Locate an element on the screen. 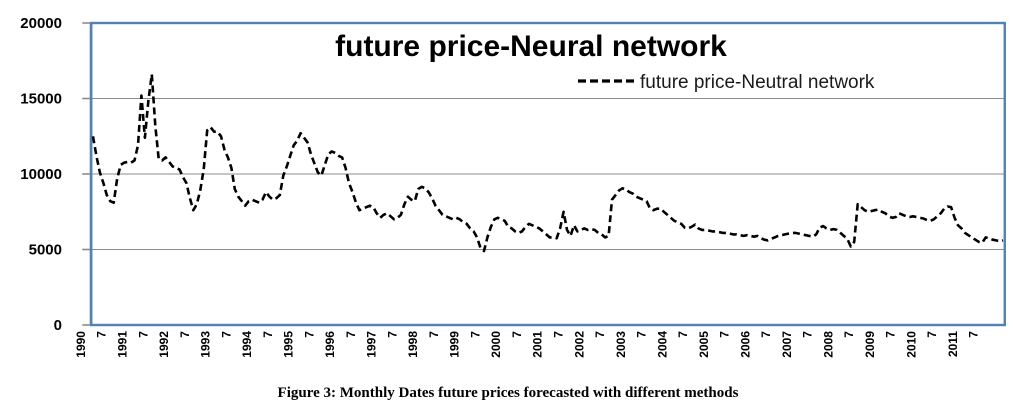 The height and width of the screenshot is (413, 1013). x-tick-label-22: 2001 is located at coordinates (538, 344).